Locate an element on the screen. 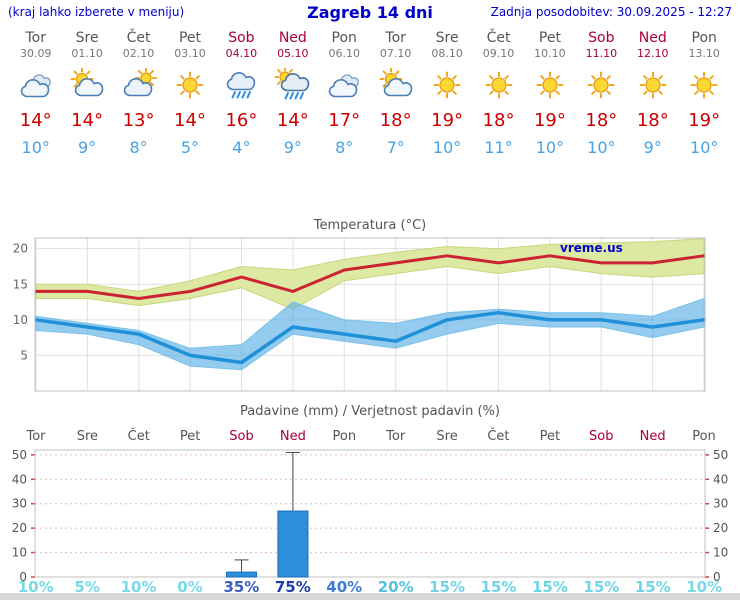  precip-day-label: Čet is located at coordinates (139, 436).